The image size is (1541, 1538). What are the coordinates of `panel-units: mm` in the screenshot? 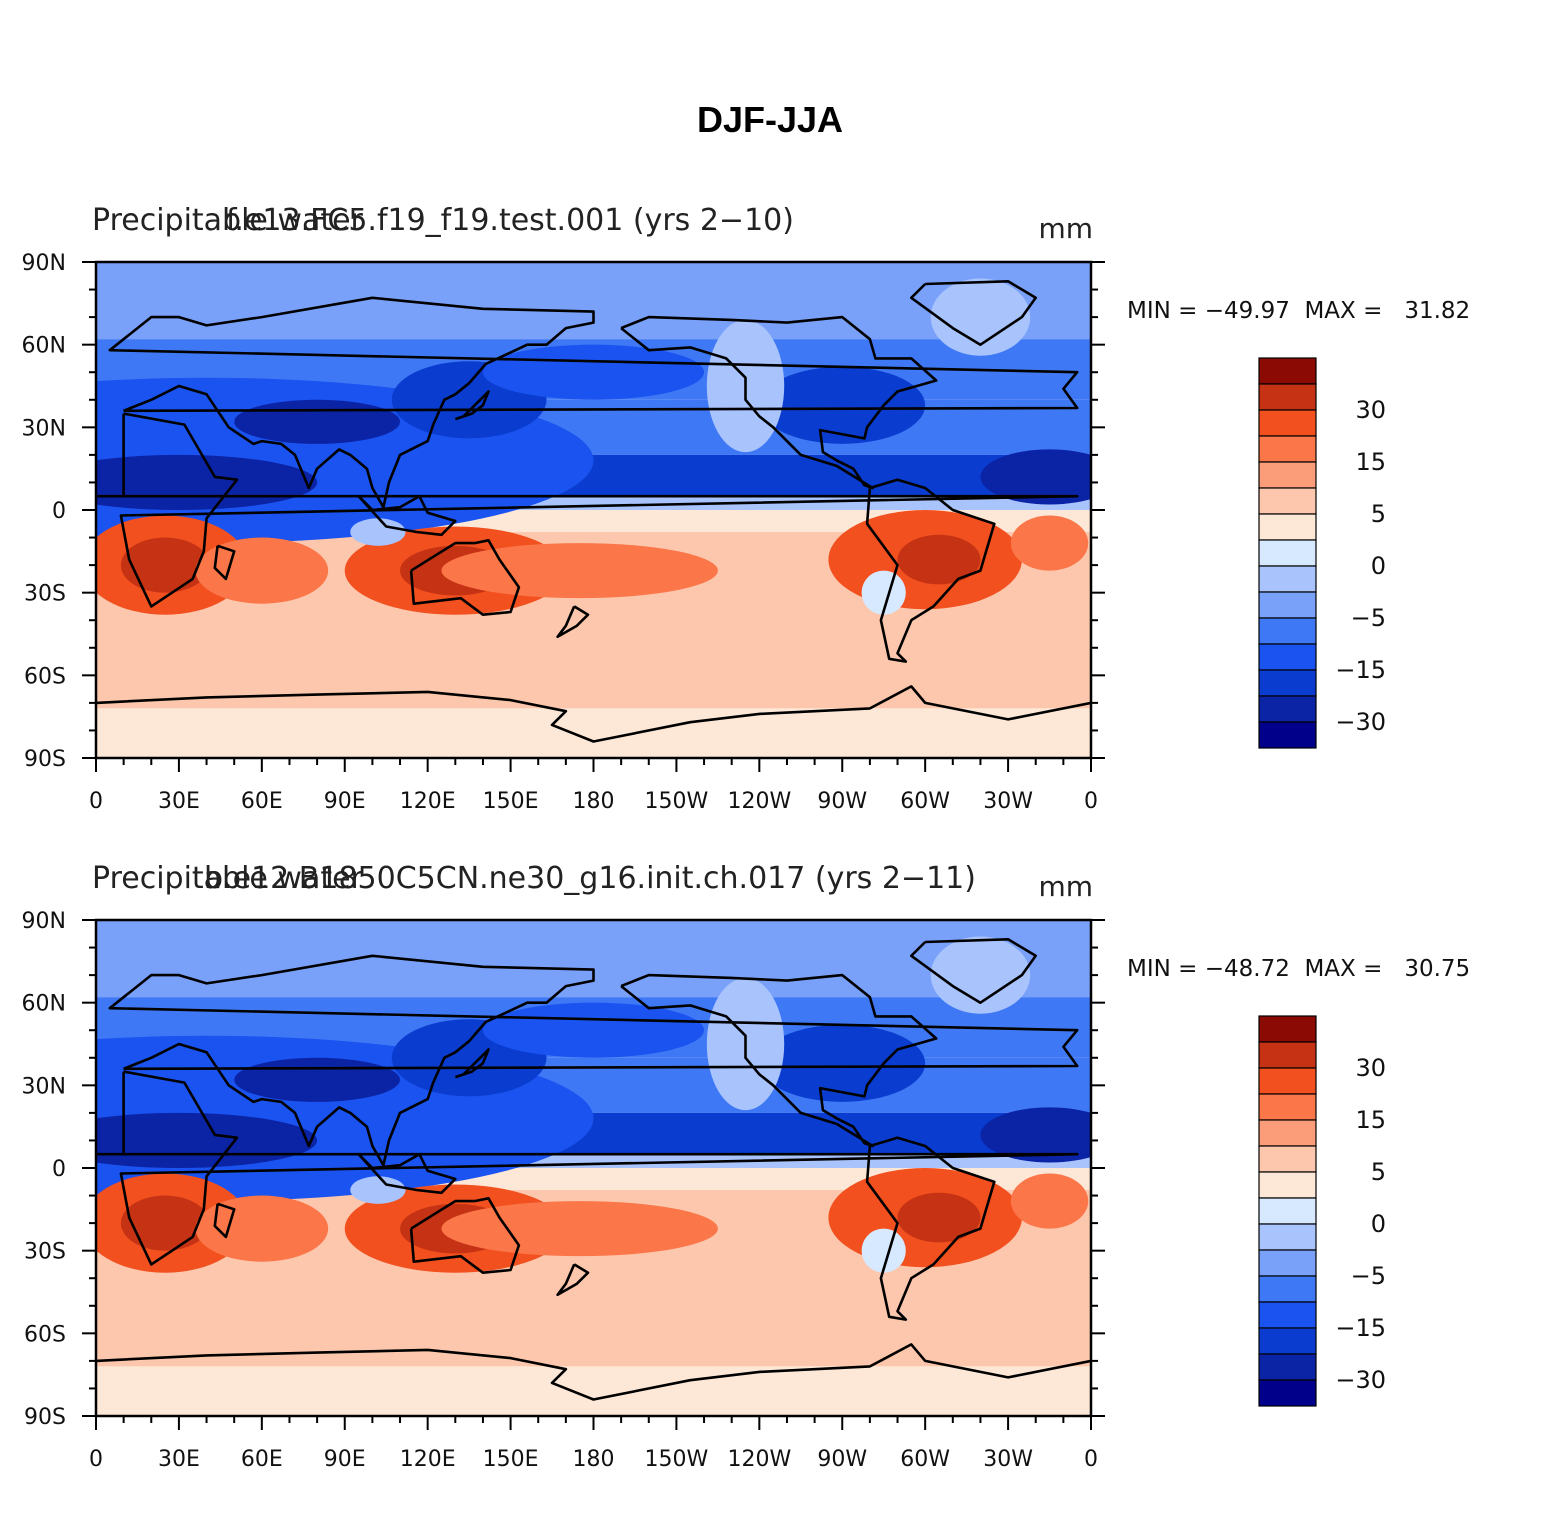 It's located at (1065, 886).